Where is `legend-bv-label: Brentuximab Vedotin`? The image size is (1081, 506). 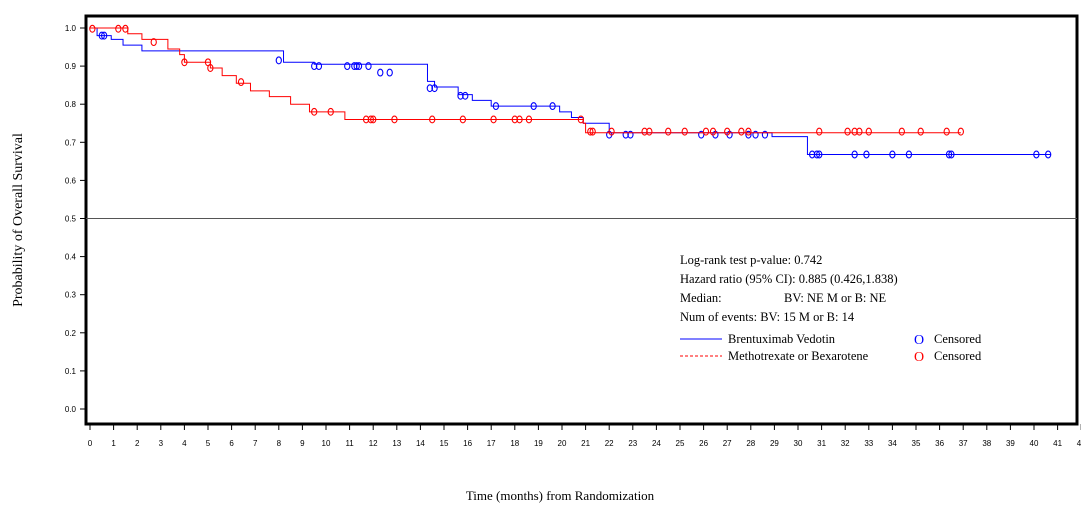
legend-bv-label: Brentuximab Vedotin is located at coordinates (782, 339).